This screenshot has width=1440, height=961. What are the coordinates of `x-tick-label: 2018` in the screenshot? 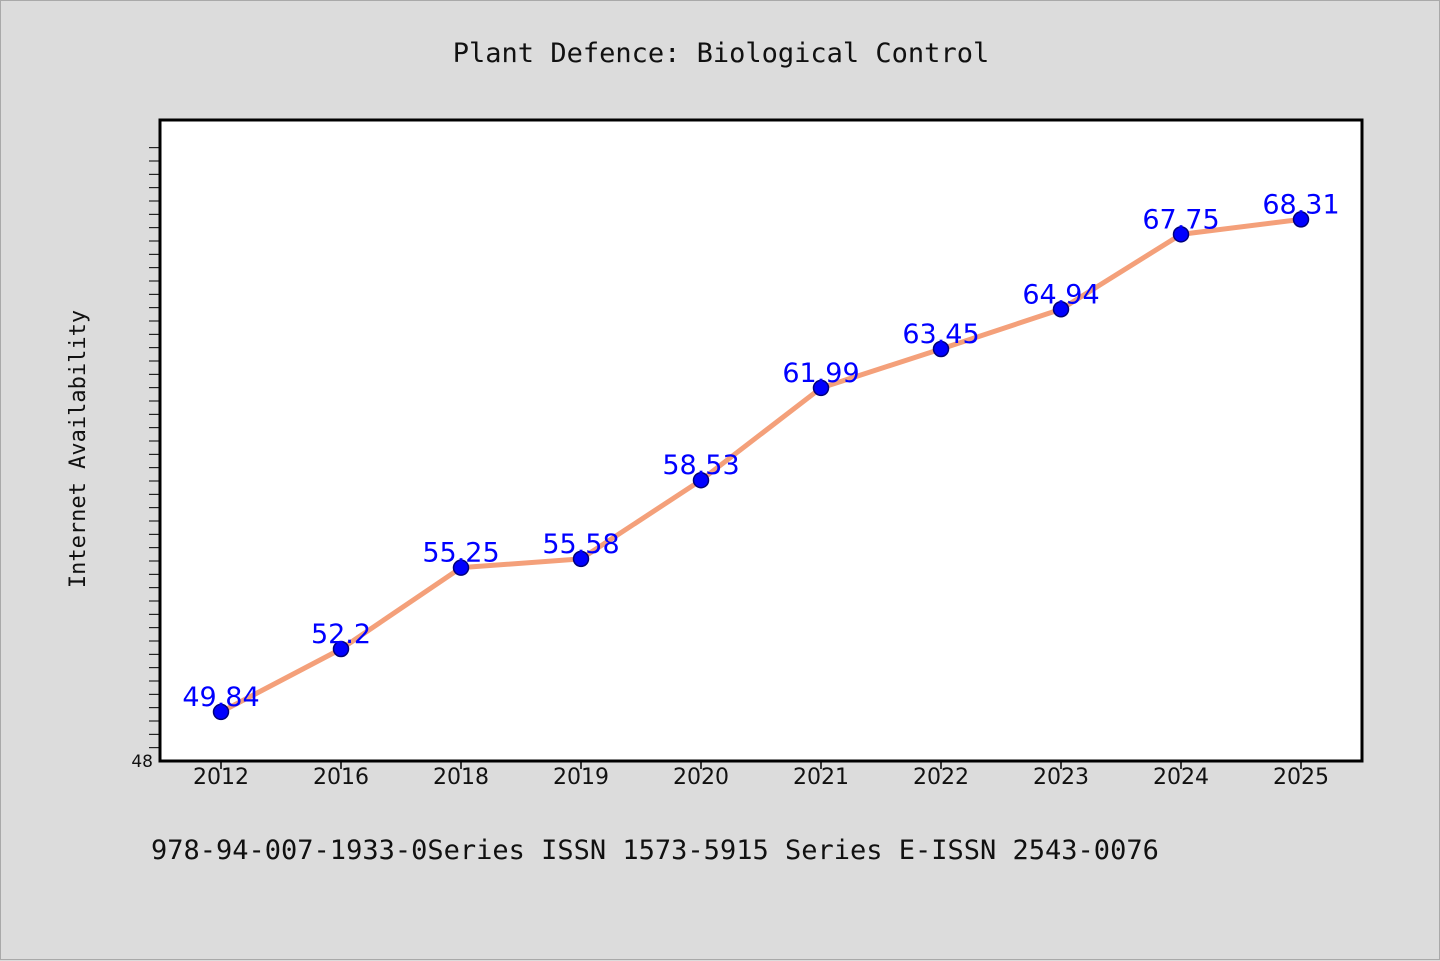 It's located at (461, 777).